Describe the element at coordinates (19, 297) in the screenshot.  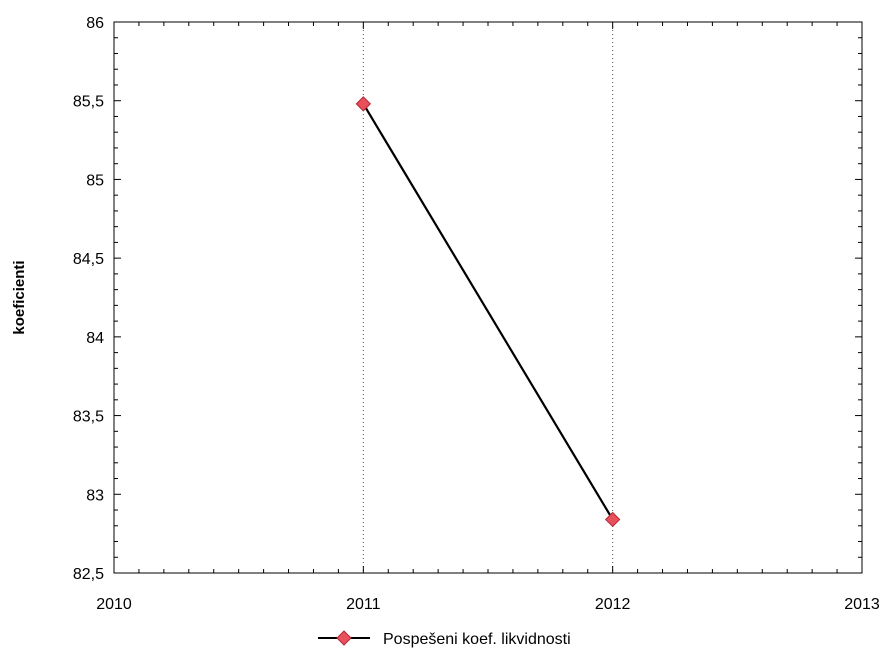
I see `y-axis-title: koeficienti` at that location.